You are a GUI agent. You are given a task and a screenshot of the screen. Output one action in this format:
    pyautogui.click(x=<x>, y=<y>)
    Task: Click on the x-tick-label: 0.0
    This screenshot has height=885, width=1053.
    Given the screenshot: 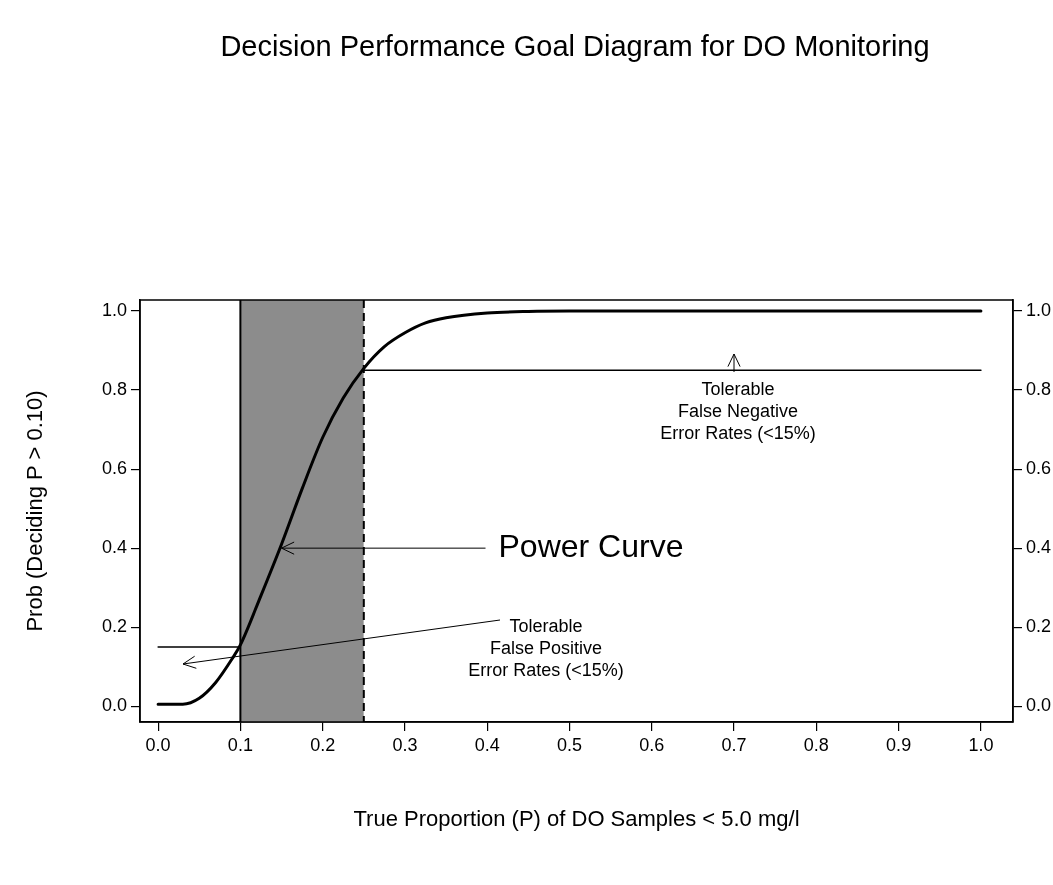 What is the action you would take?
    pyautogui.click(x=158, y=744)
    